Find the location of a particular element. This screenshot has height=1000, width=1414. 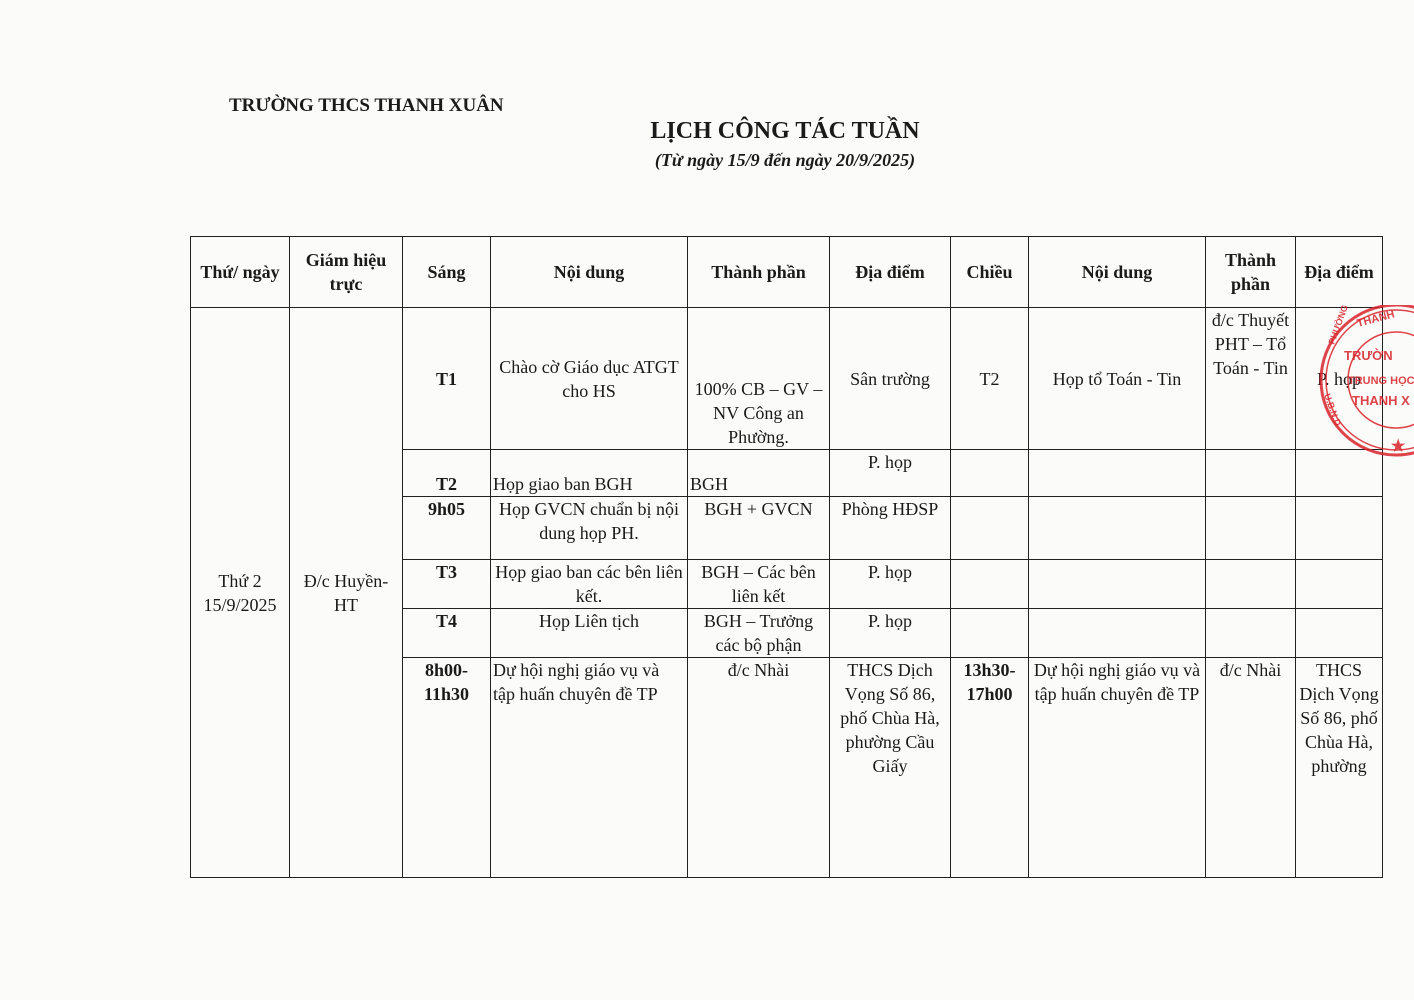

time-cell: T2 is located at coordinates (446, 473).